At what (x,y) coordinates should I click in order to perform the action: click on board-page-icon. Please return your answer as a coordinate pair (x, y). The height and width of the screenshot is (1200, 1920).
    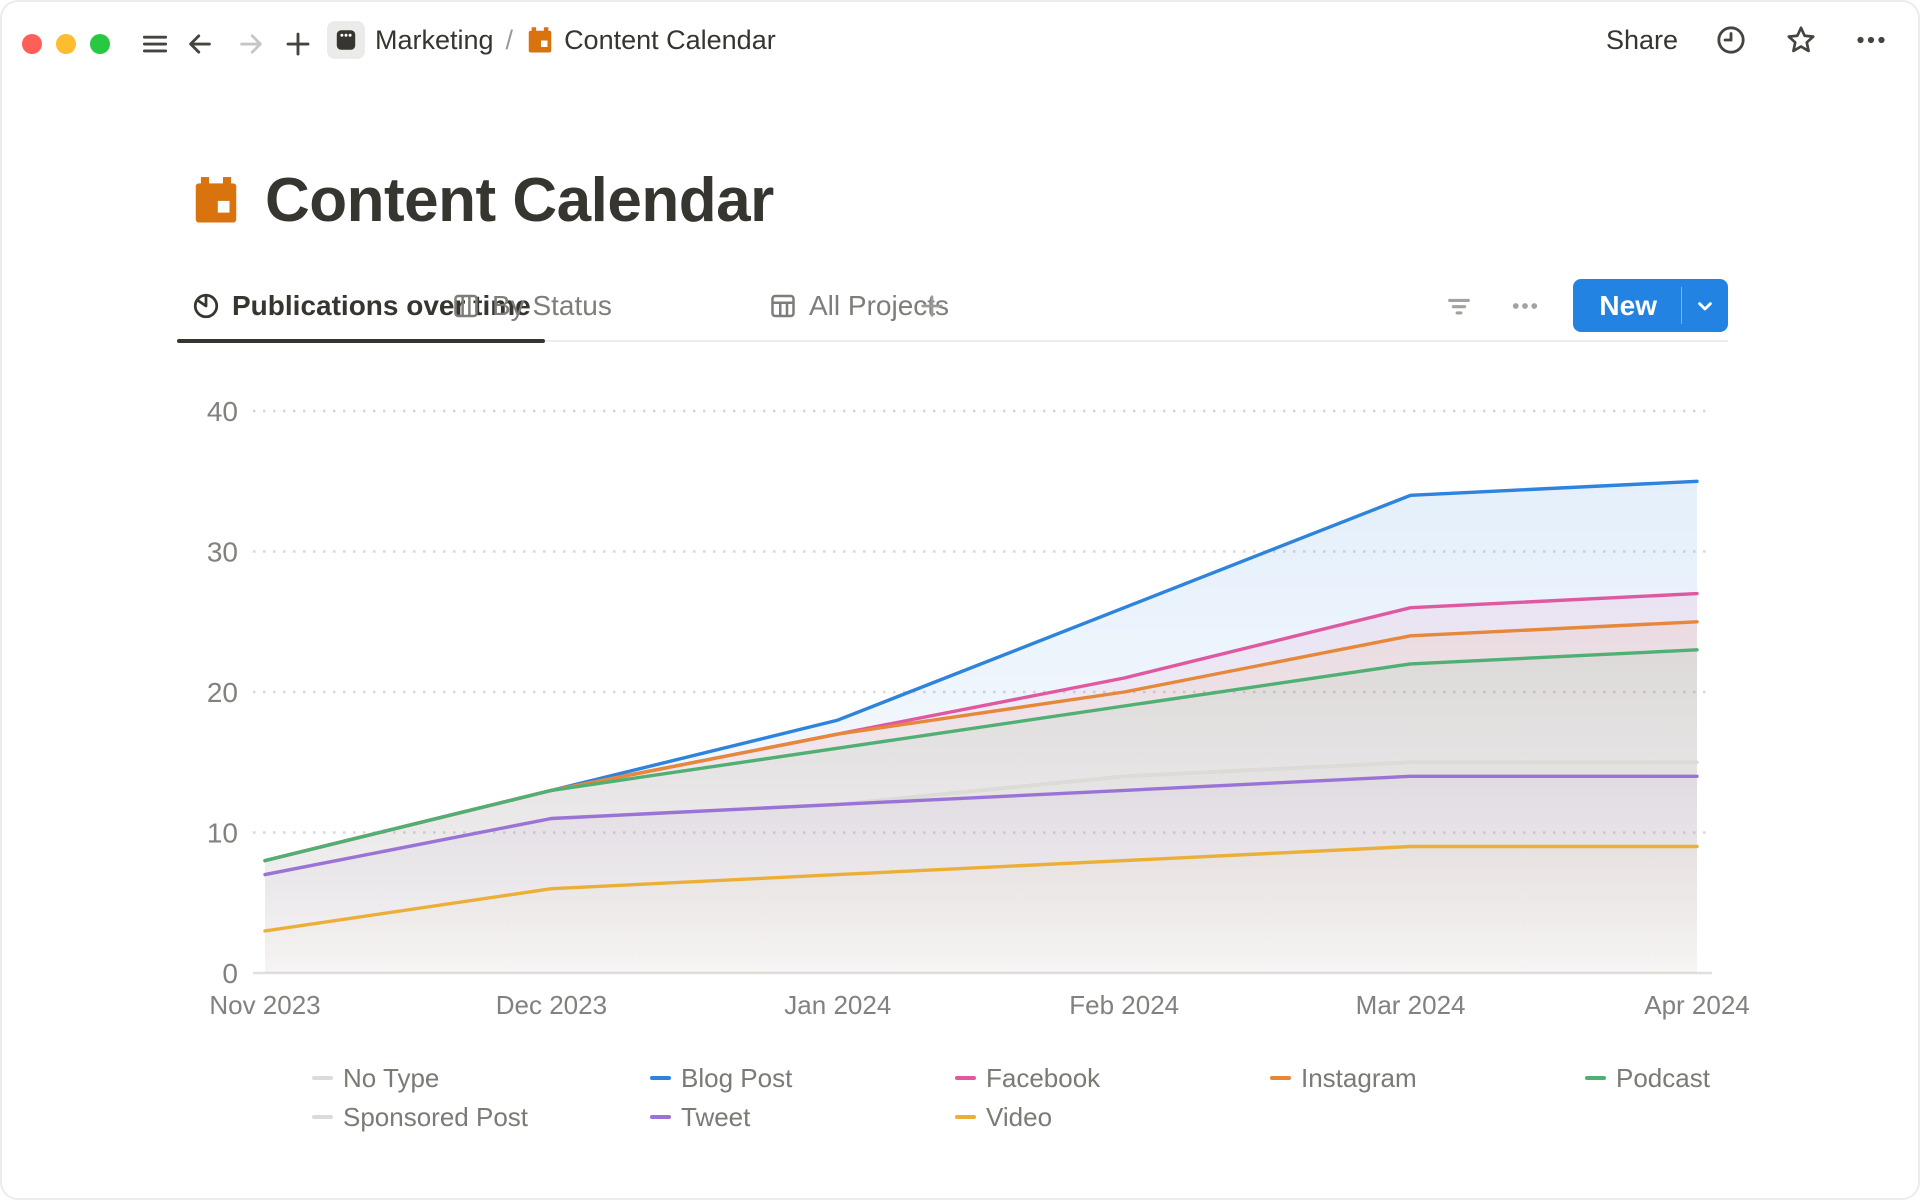
    Looking at the image, I should click on (346, 40).